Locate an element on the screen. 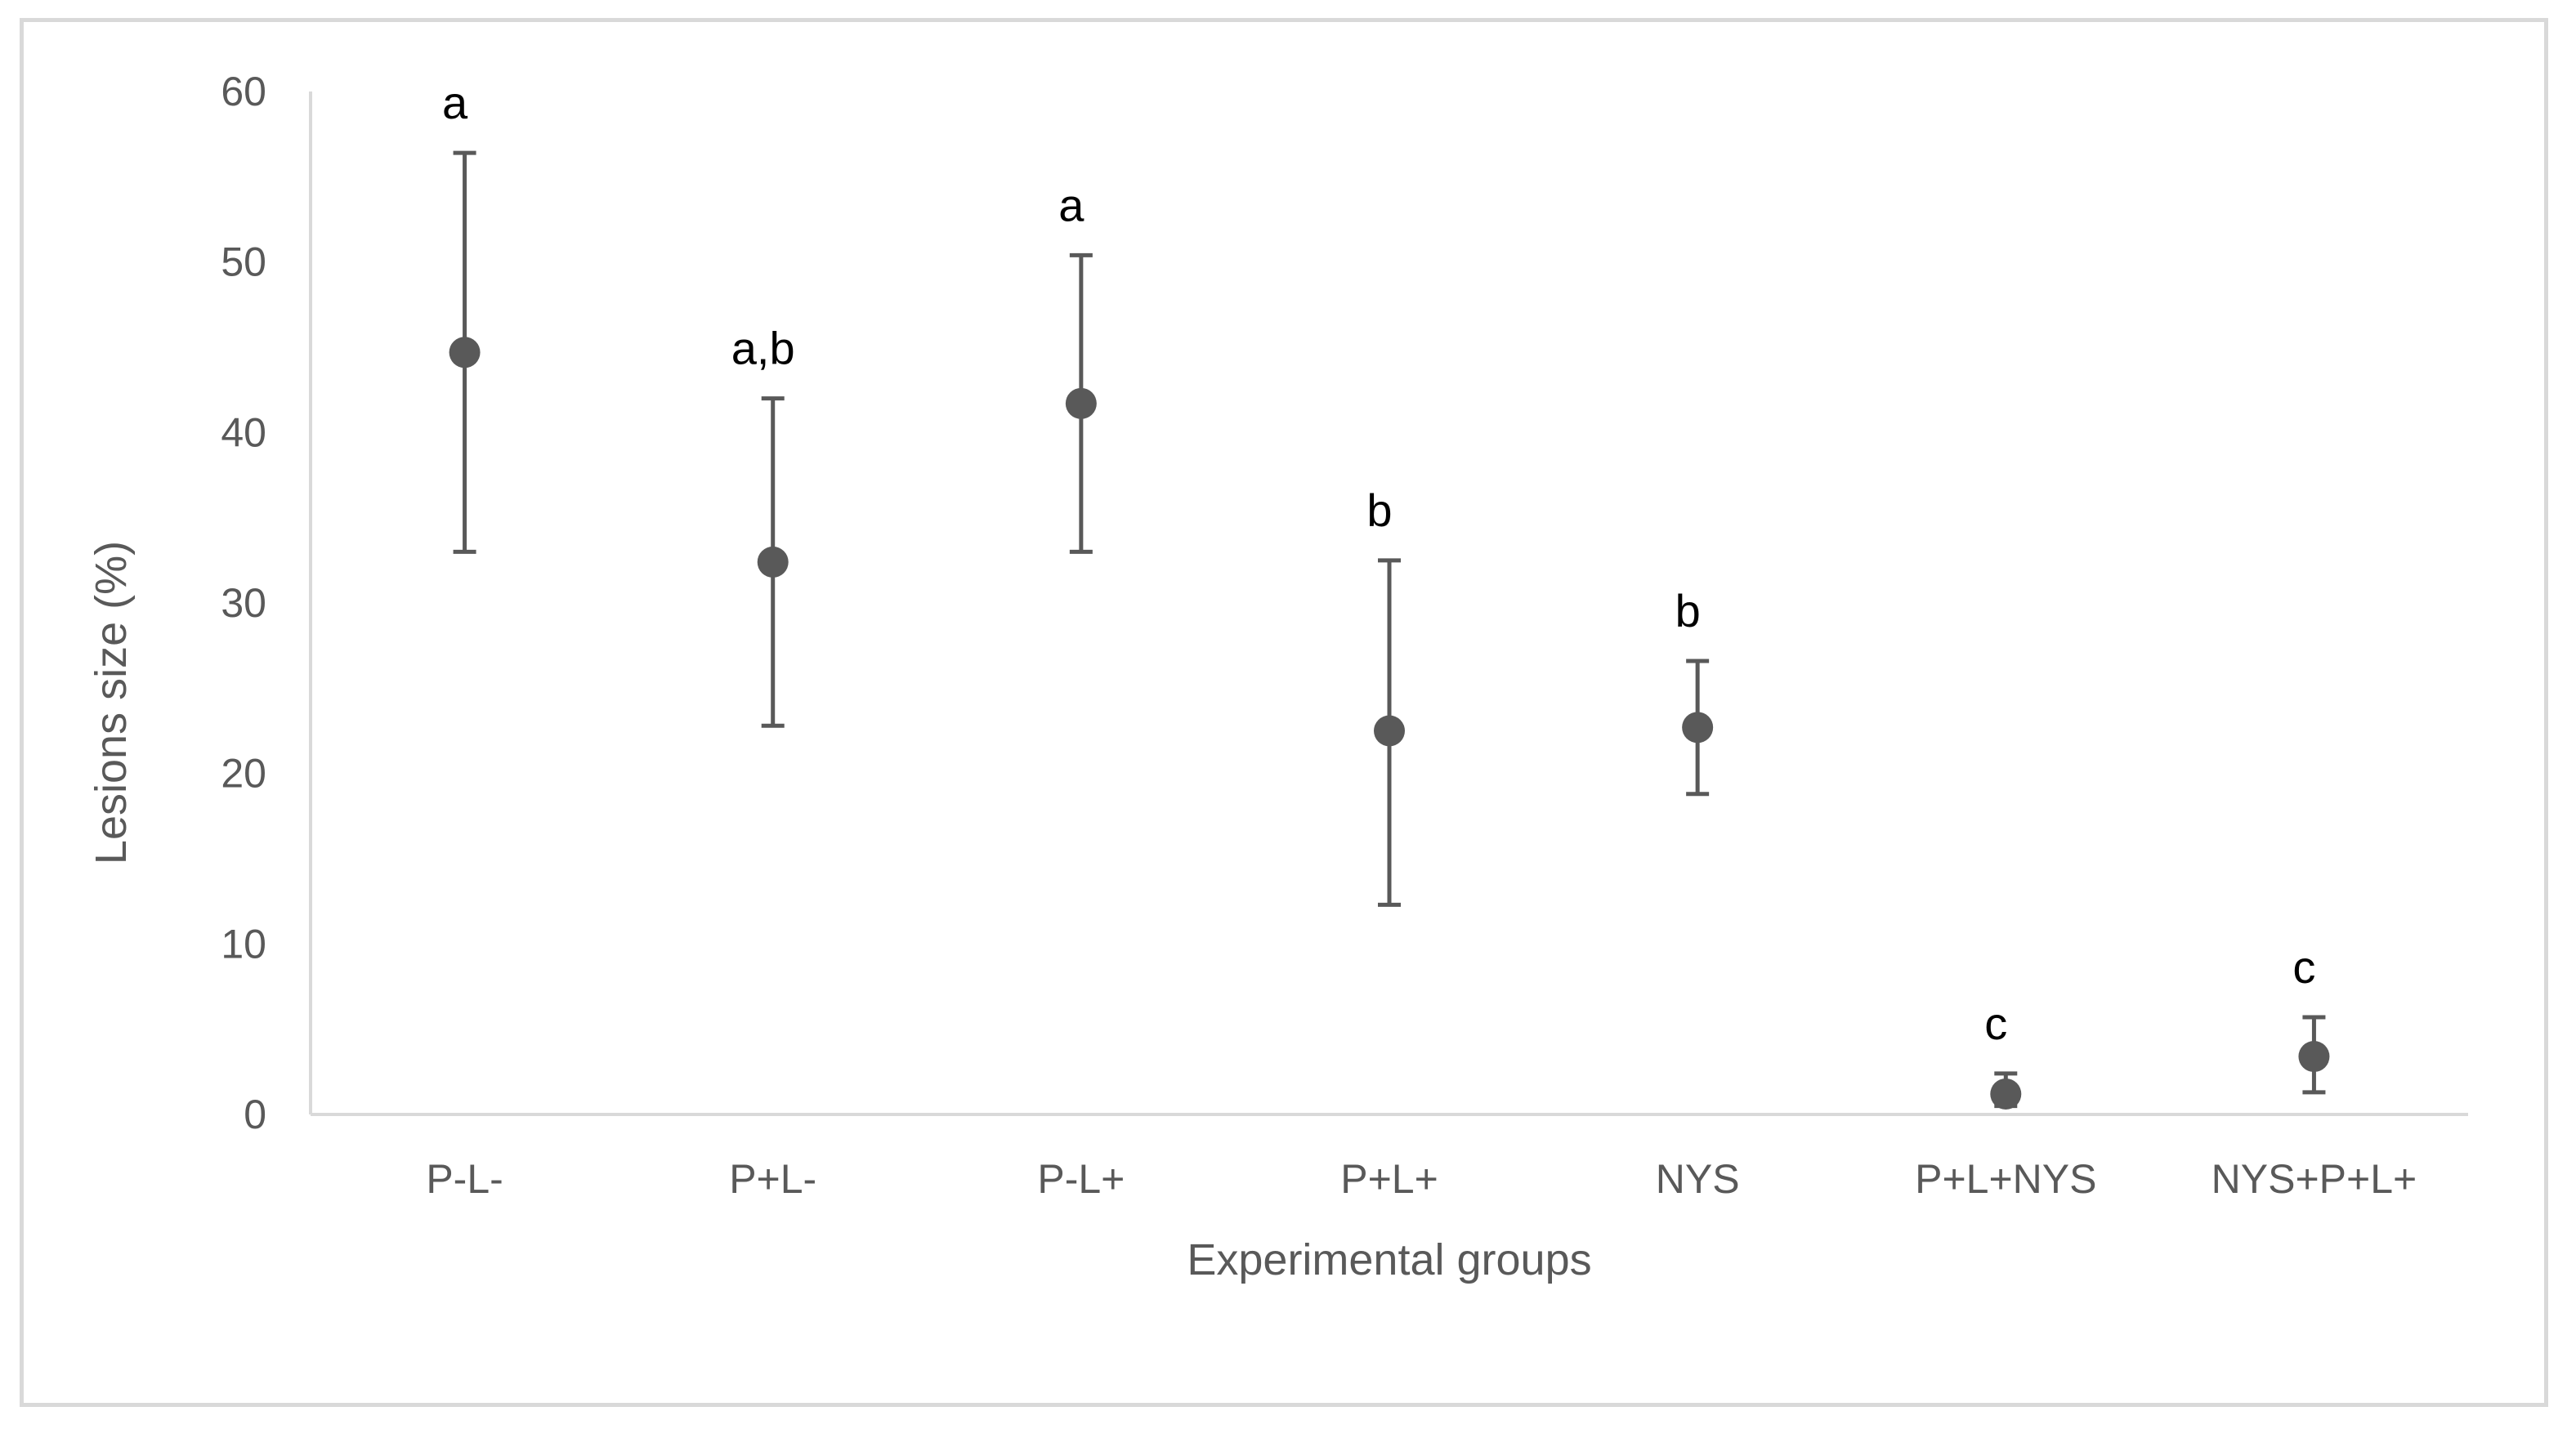  y-tick-label-60: 60 is located at coordinates (243, 91).